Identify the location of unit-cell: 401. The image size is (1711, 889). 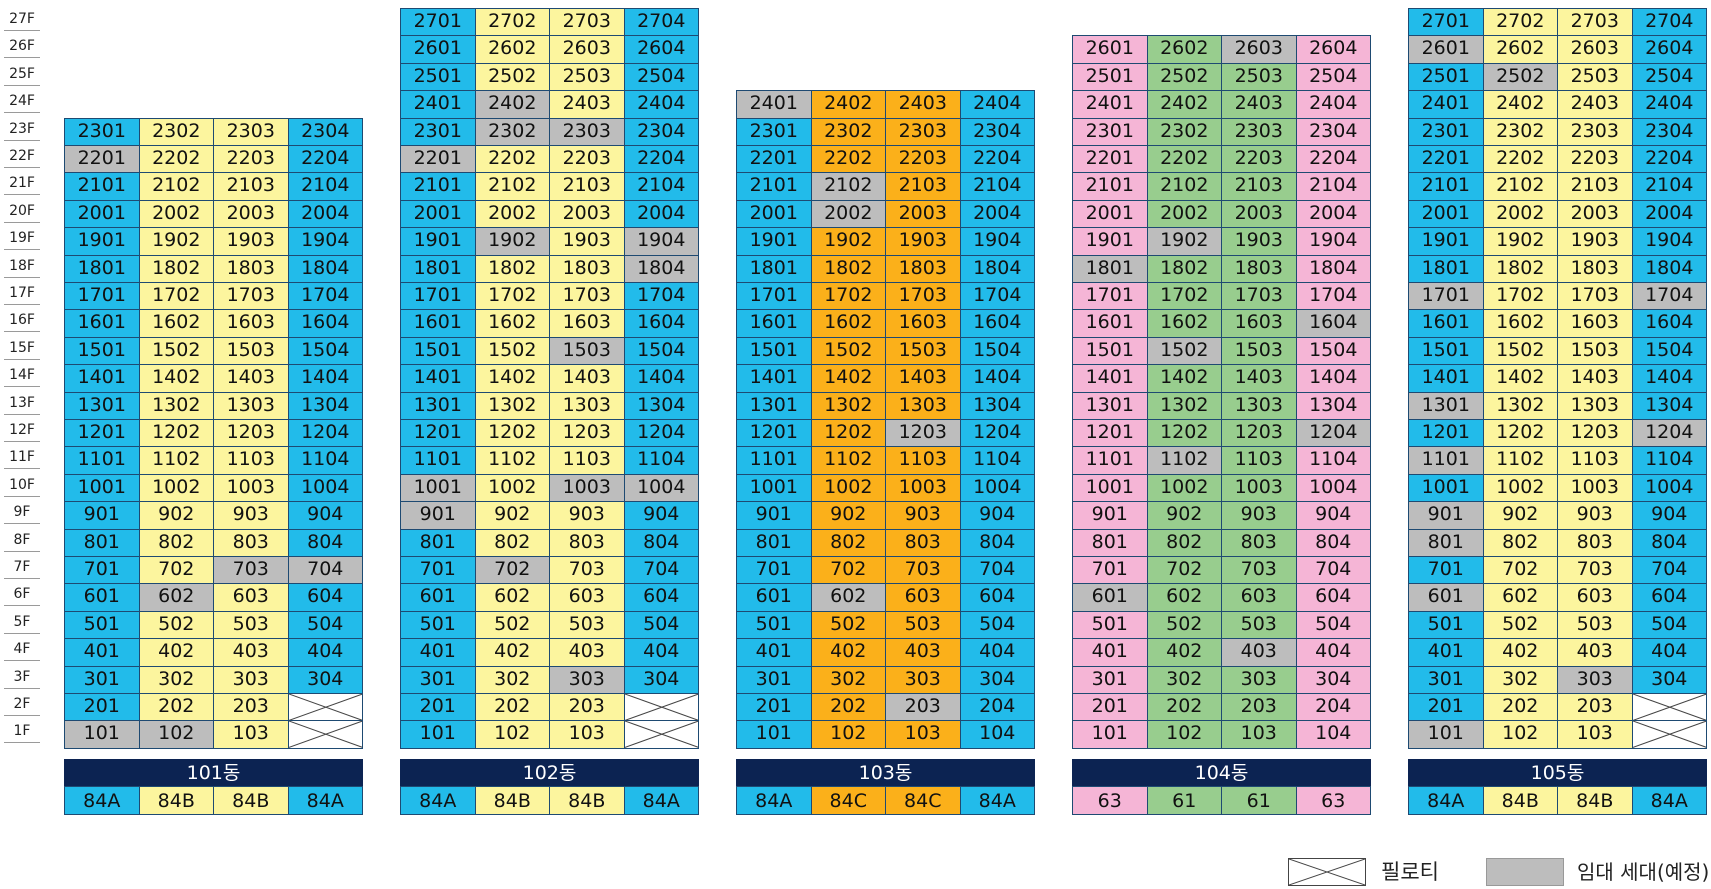
(102, 652).